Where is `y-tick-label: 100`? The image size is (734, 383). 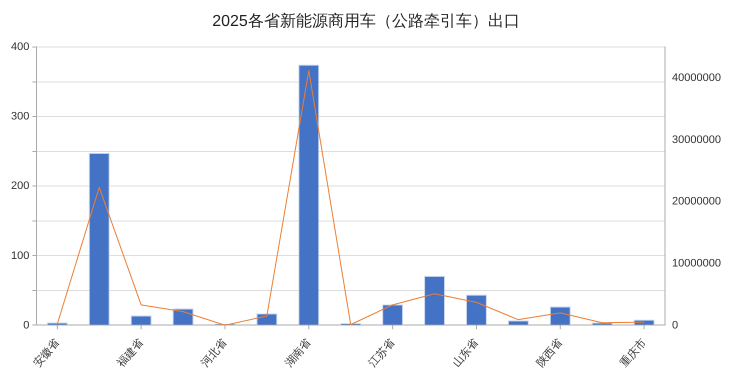
y-tick-label: 100 is located at coordinates (20, 256).